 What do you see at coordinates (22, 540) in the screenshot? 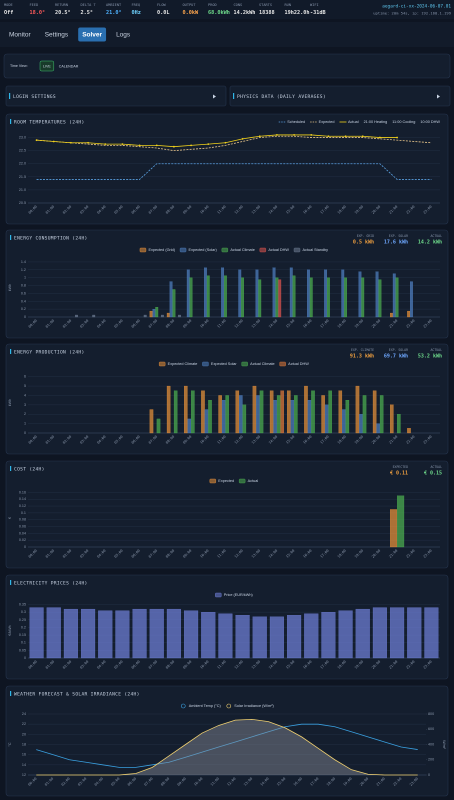
I see `y-tick-label: 0.02` at bounding box center [22, 540].